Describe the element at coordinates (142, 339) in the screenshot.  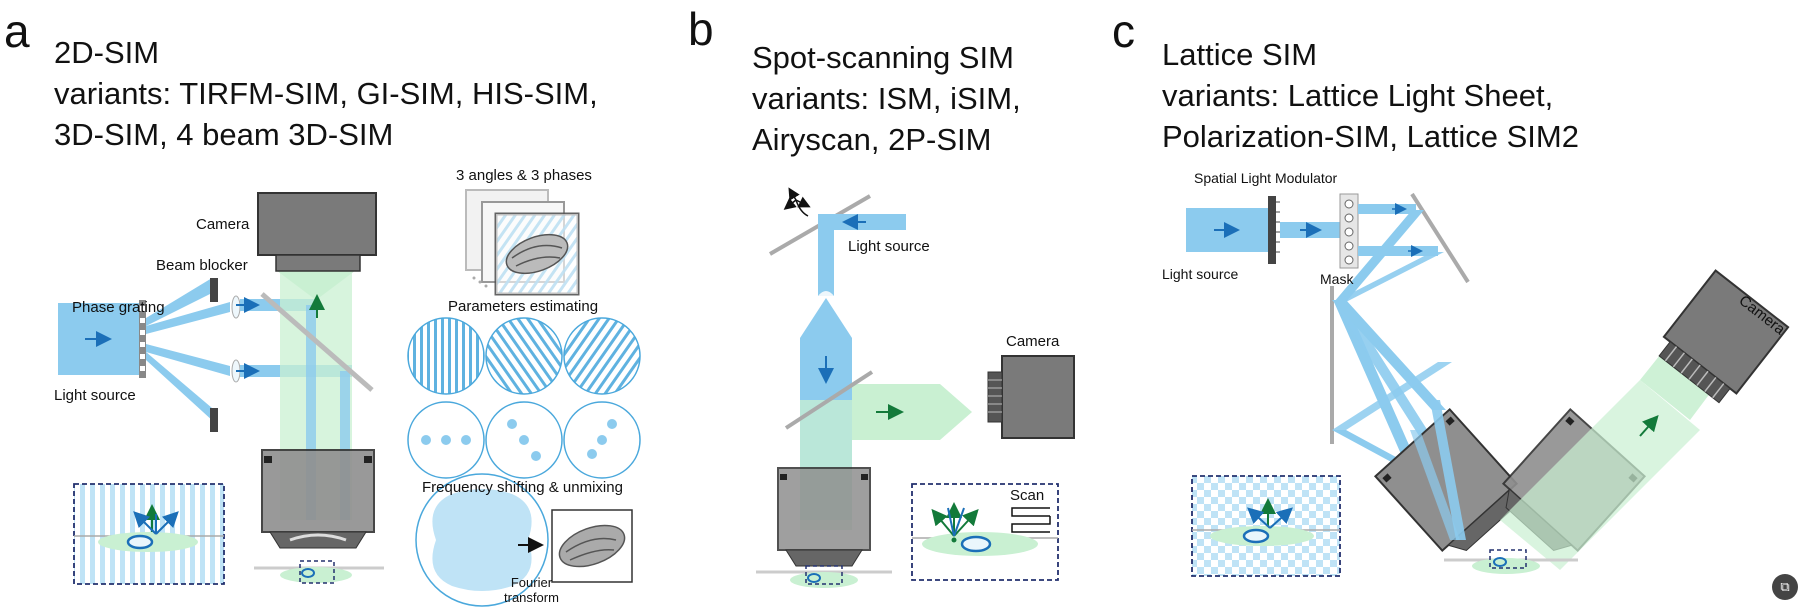
I see `phase-grating` at that location.